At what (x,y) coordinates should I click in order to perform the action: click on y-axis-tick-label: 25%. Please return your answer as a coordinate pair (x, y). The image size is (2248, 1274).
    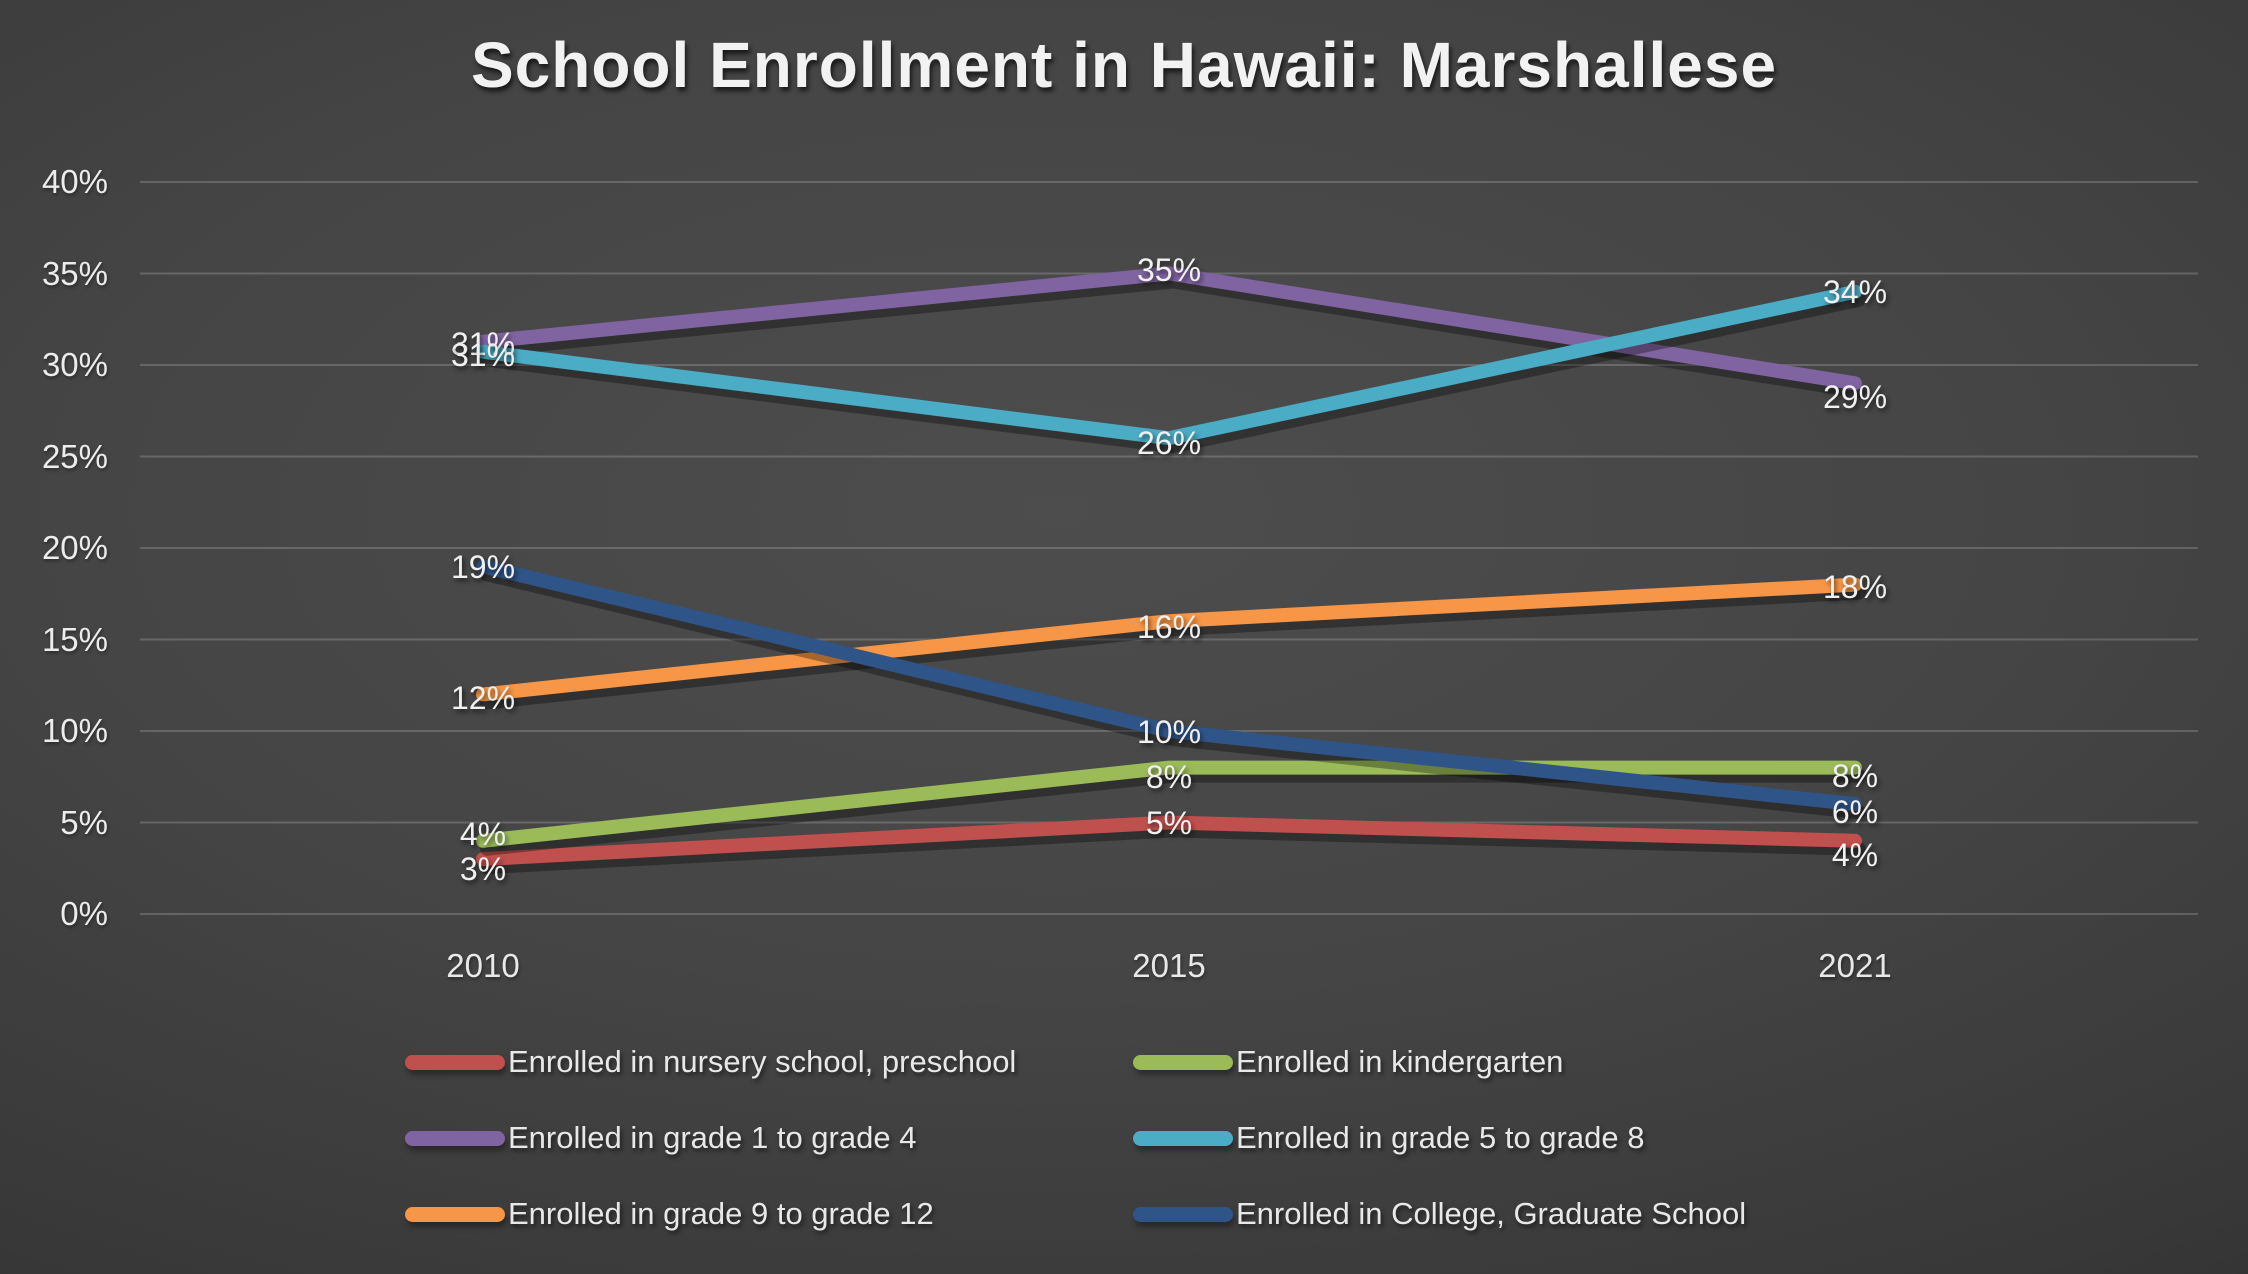
    Looking at the image, I should click on (74, 456).